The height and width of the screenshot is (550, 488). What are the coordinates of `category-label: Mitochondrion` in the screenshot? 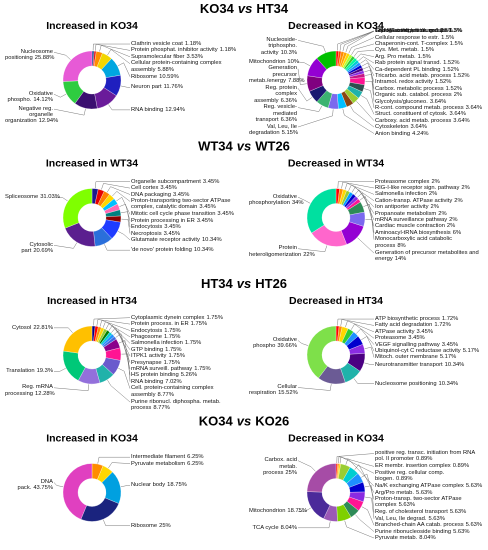 It's located at (267, 511).